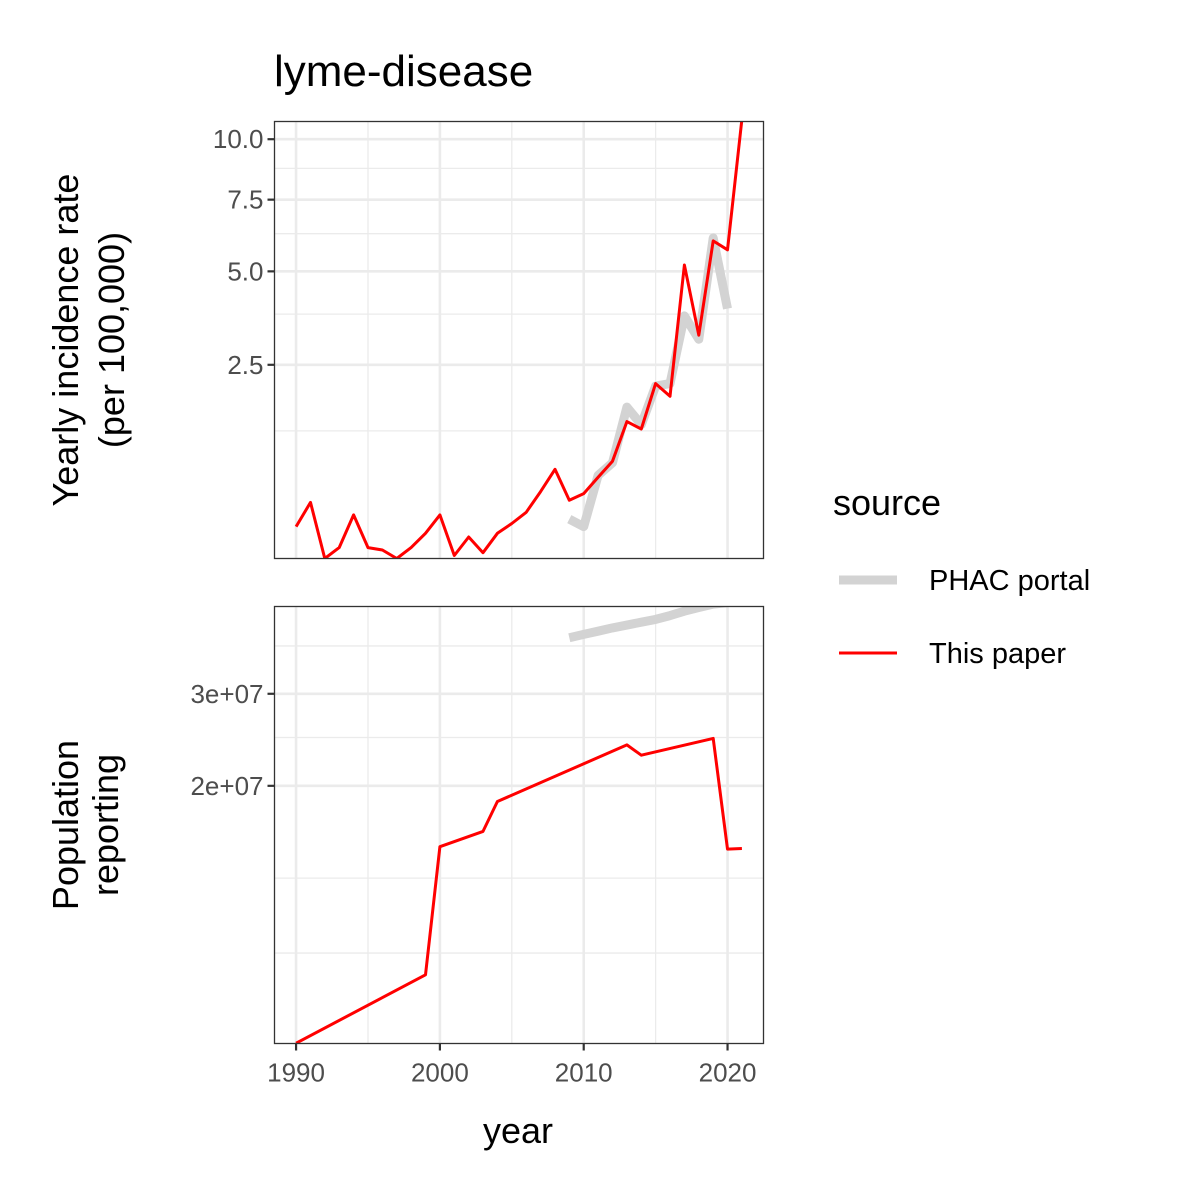 The image size is (1200, 1200). Describe the element at coordinates (648, 624) in the screenshot. I see `series-line-phac-portal` at that location.